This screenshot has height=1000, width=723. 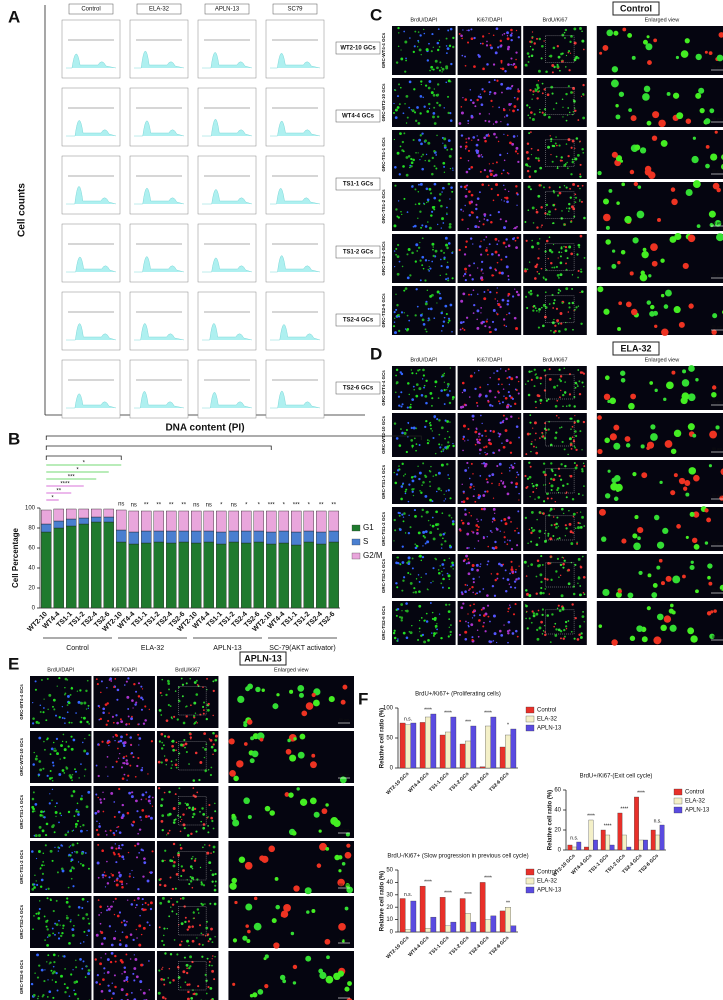 What do you see at coordinates (227, 197) in the screenshot?
I see `histogram` at bounding box center [227, 197].